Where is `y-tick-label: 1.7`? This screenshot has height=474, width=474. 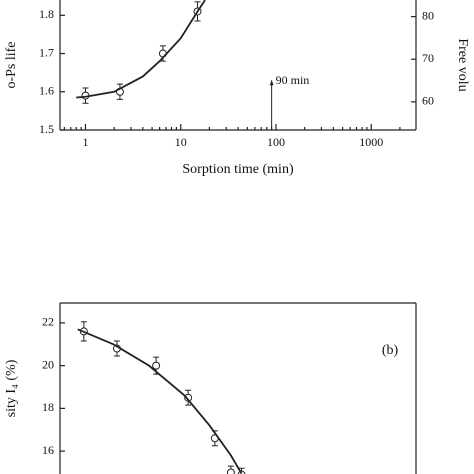 y-tick-label: 1.7 is located at coordinates (46, 52).